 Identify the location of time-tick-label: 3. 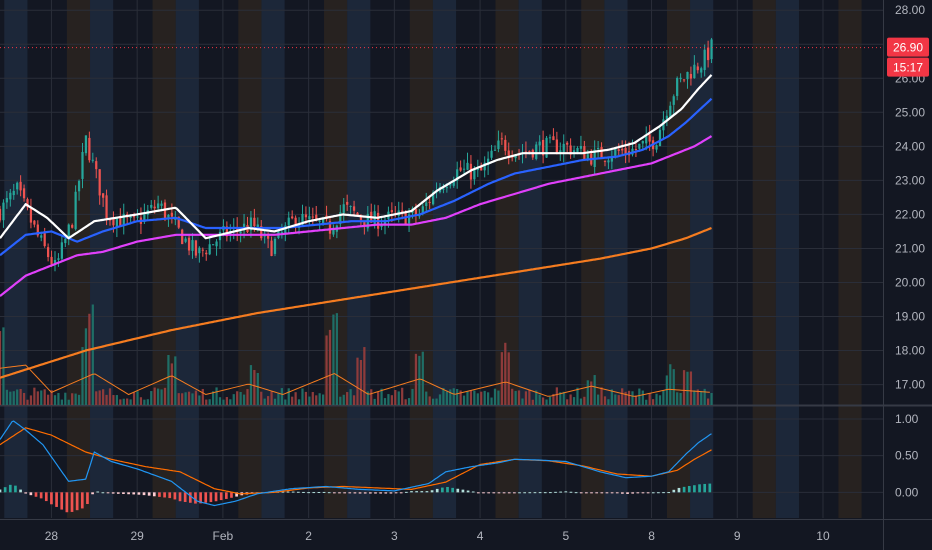
(394, 536).